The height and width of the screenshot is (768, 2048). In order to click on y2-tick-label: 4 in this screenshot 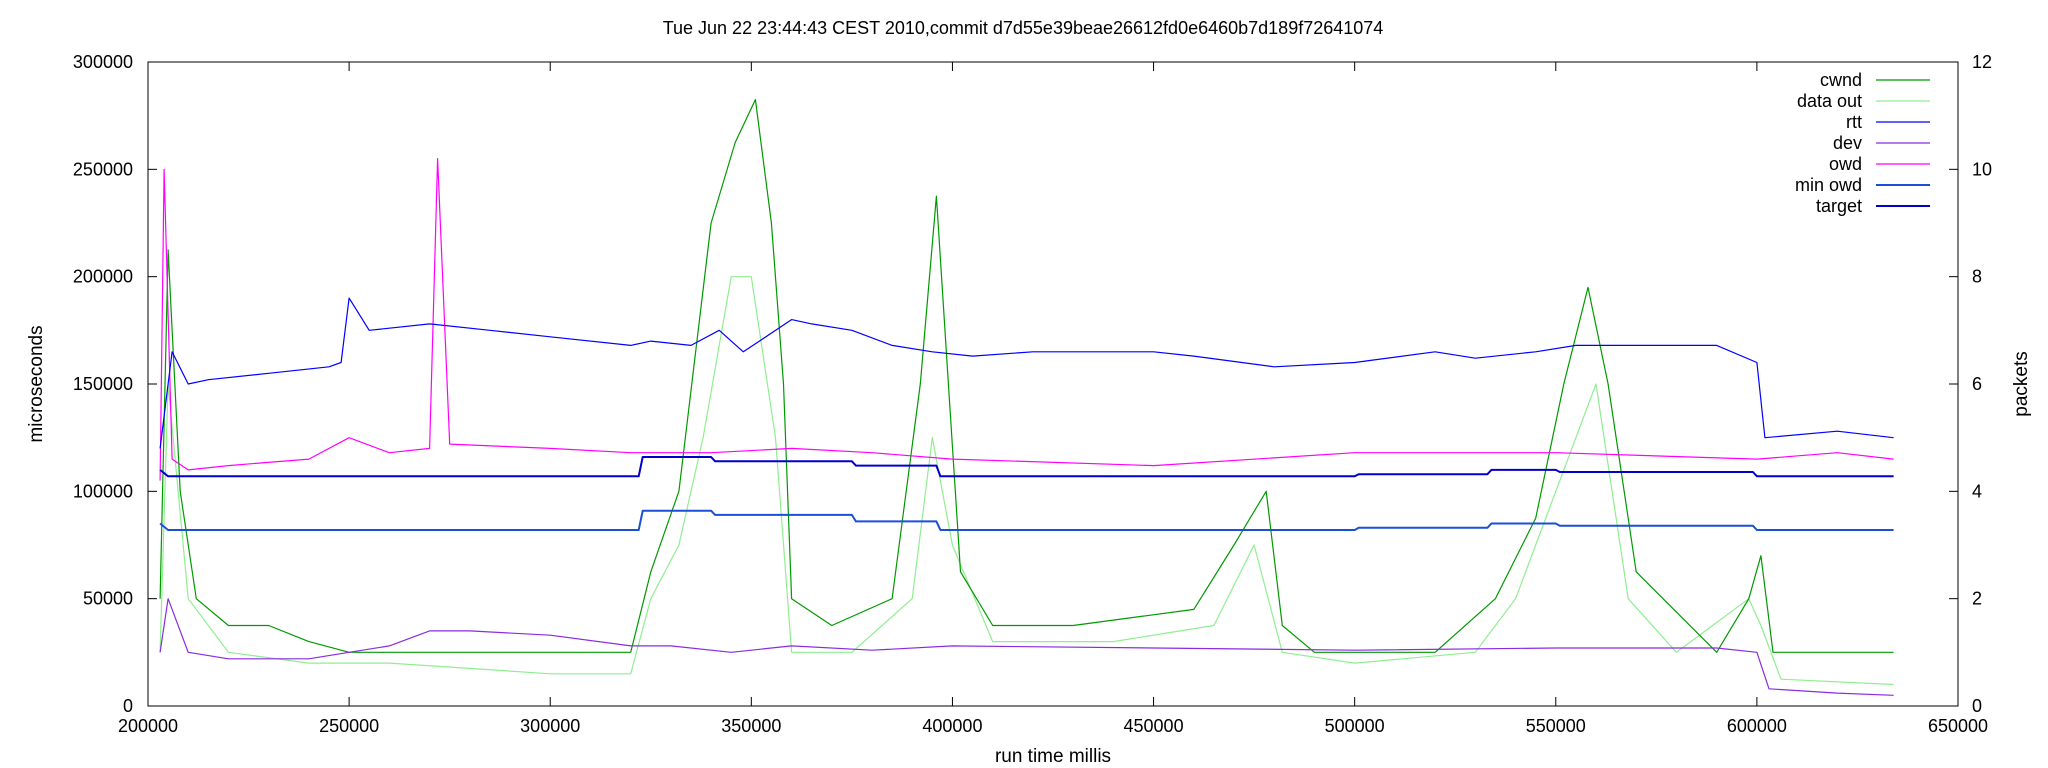, I will do `click(1977, 491)`.